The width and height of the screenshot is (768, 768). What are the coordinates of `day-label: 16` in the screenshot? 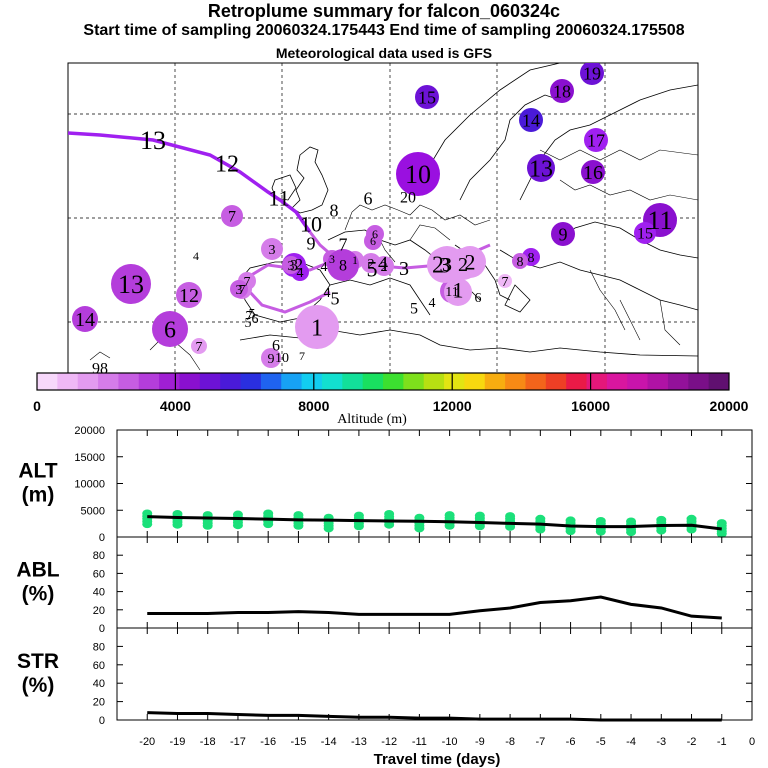 It's located at (593, 173).